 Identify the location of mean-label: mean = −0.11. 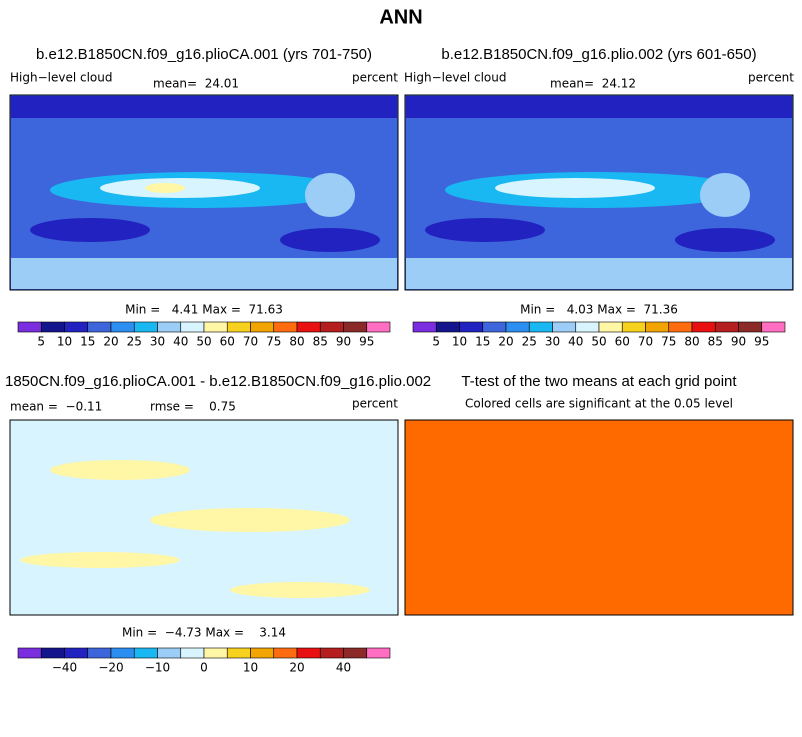
(56, 407).